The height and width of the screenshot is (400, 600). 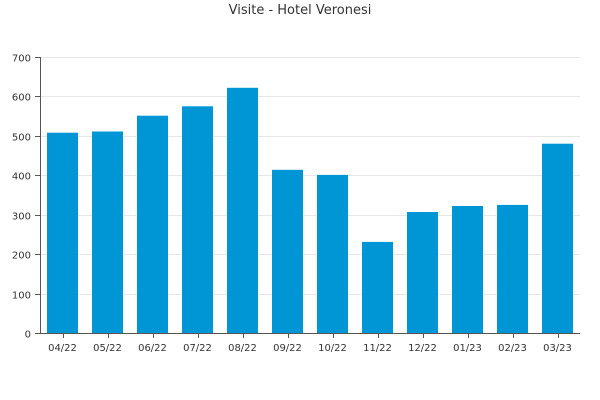 What do you see at coordinates (21, 59) in the screenshot?
I see `y-tick-label: 700` at bounding box center [21, 59].